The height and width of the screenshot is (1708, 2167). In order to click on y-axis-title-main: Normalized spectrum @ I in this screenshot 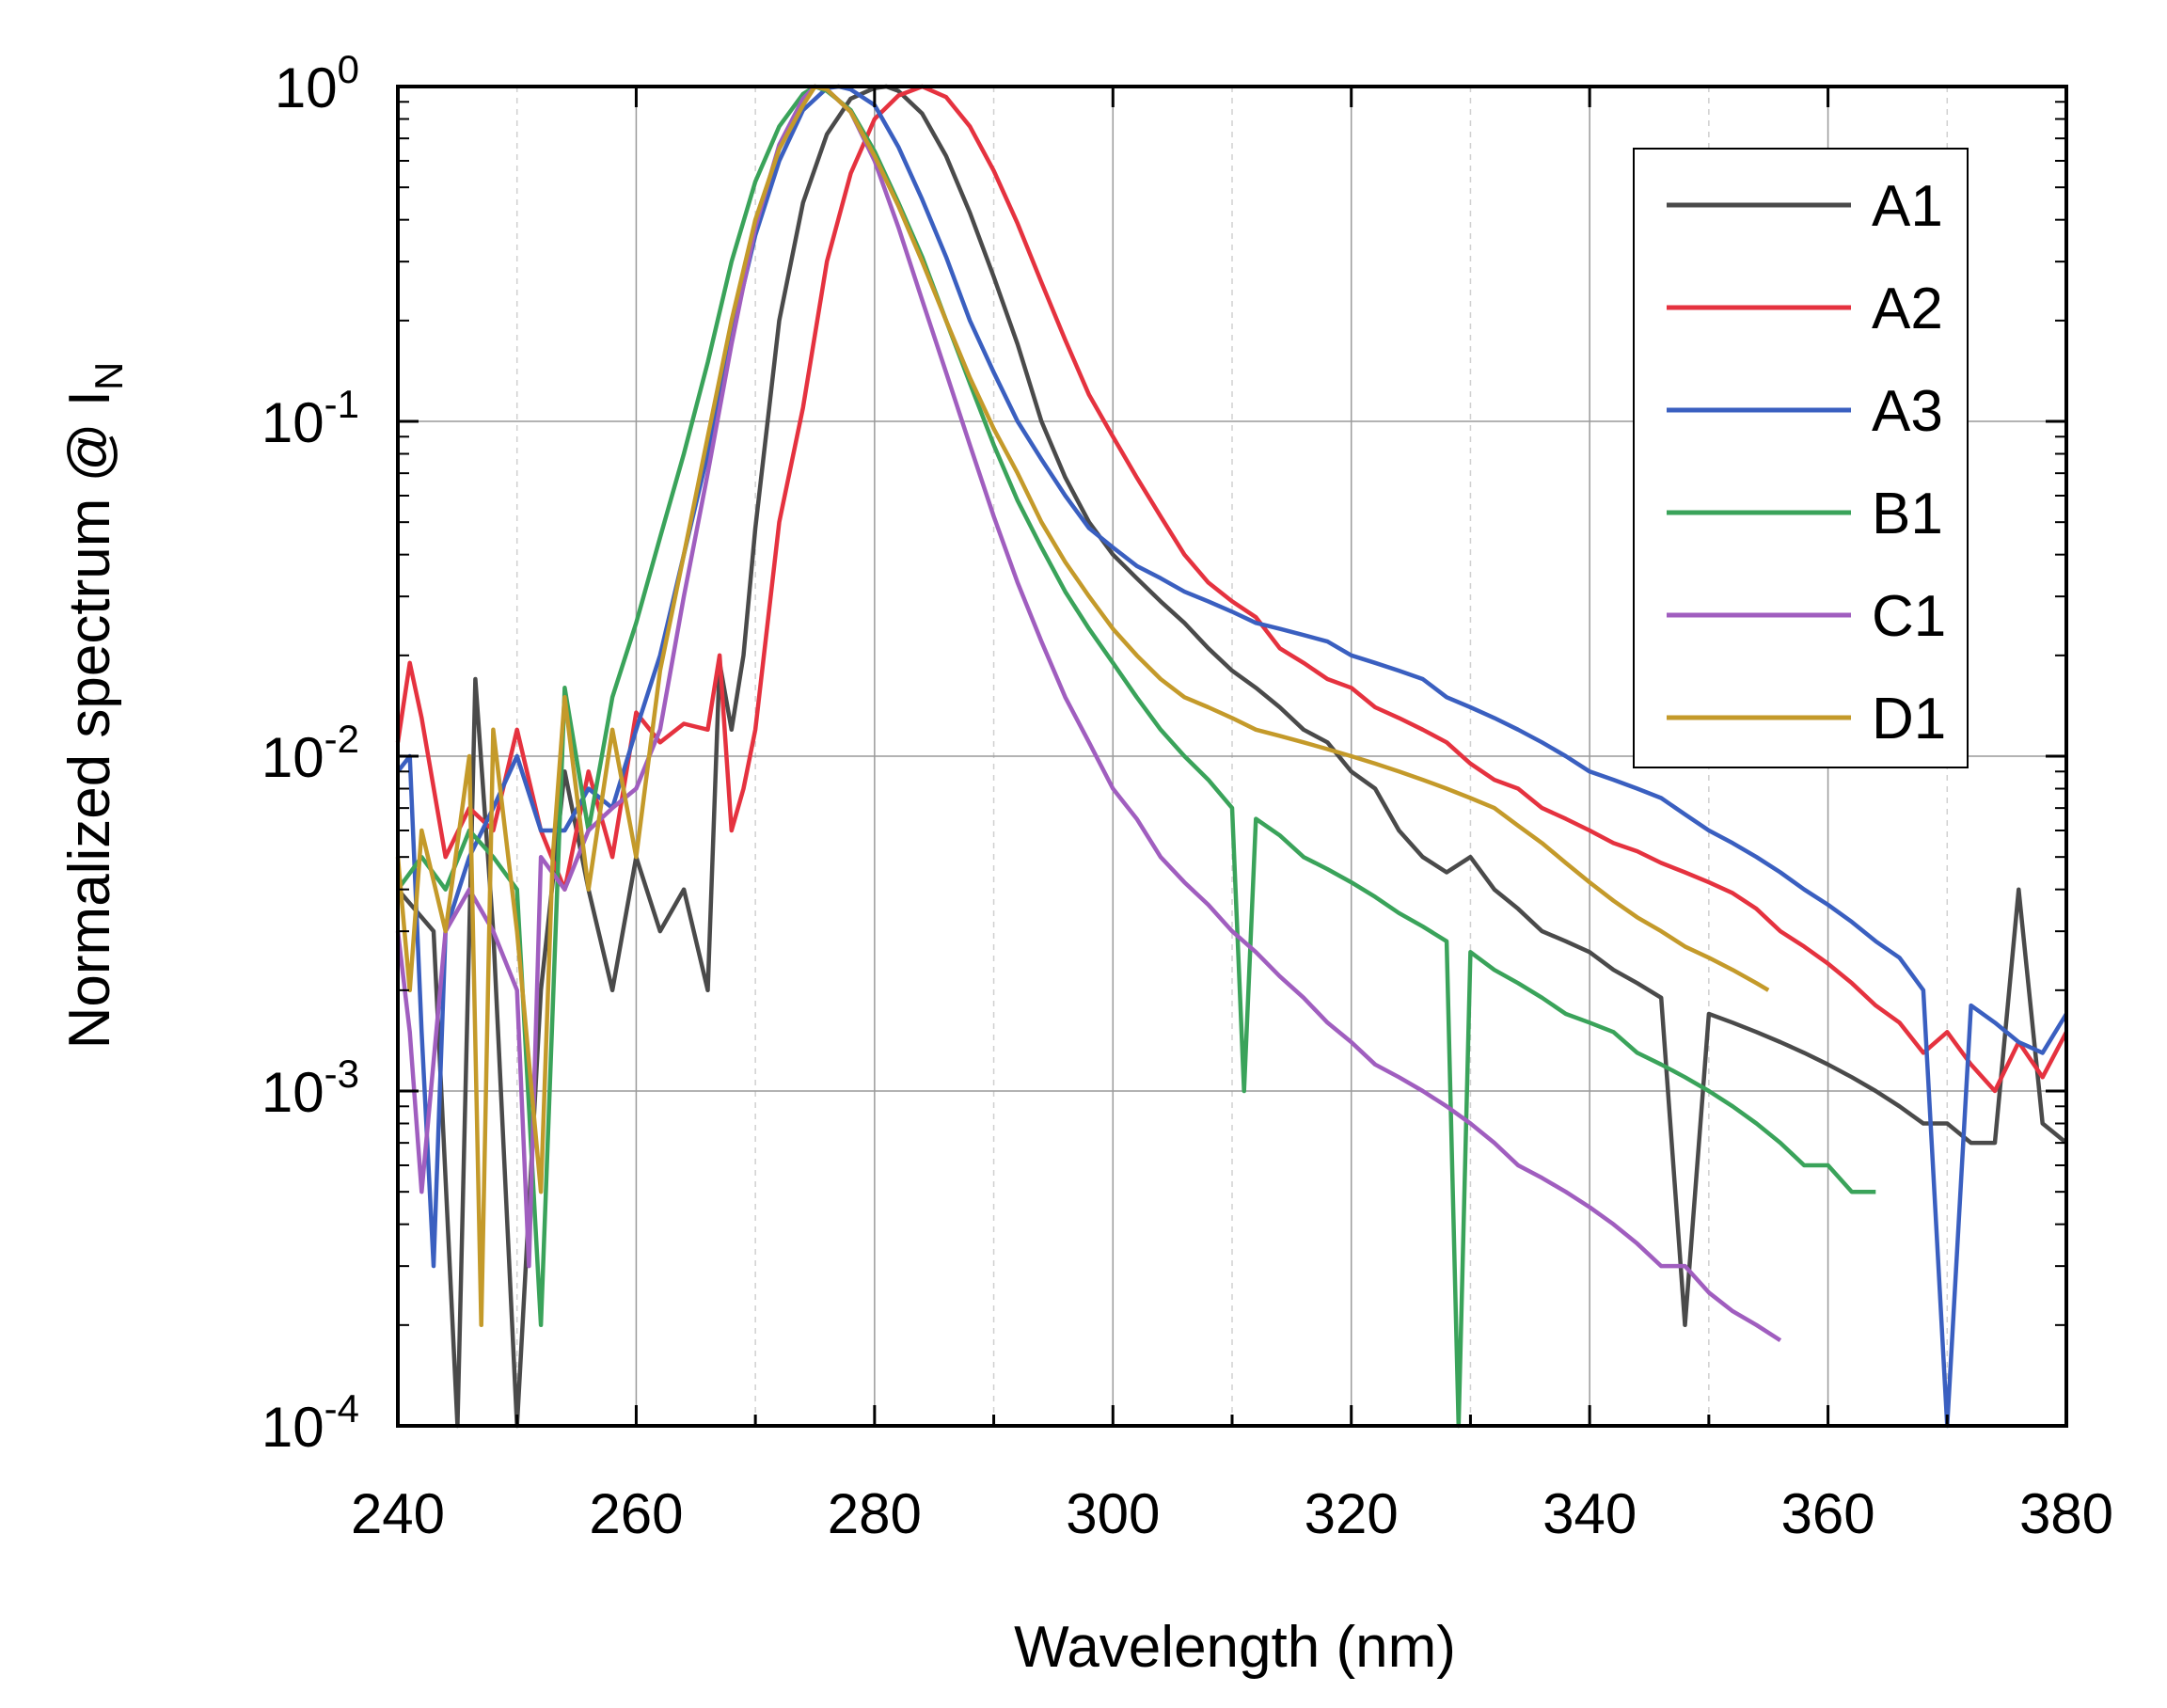, I will do `click(89, 719)`.